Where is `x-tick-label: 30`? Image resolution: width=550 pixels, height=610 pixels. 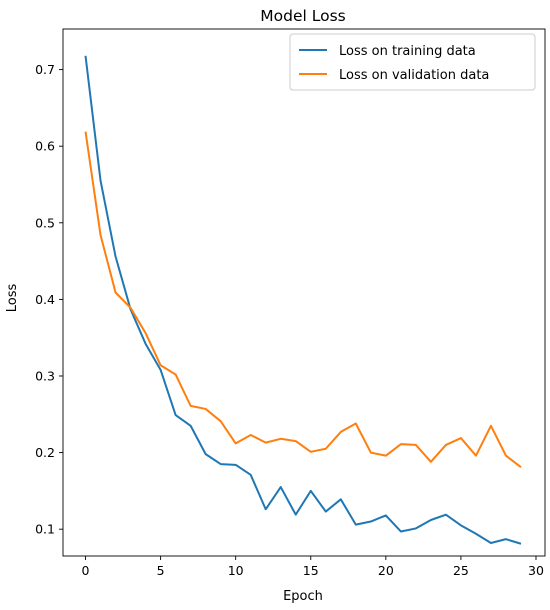
x-tick-label: 30 is located at coordinates (536, 570).